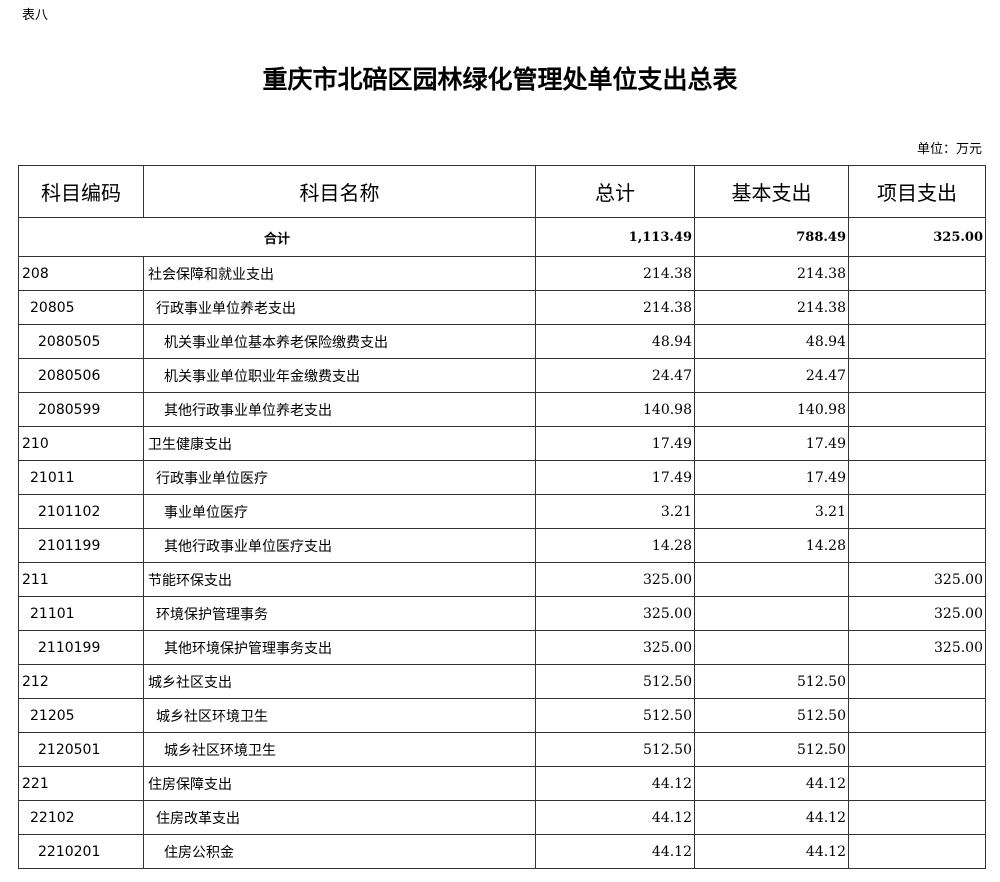 The image size is (1000, 882). I want to click on cell-name: 行政事业单位医疗, so click(339, 477).